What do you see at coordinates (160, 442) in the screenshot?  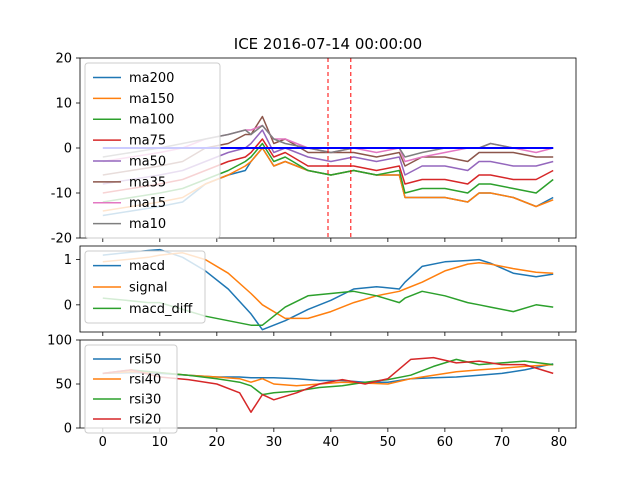 I see `x-tick-label: 10` at bounding box center [160, 442].